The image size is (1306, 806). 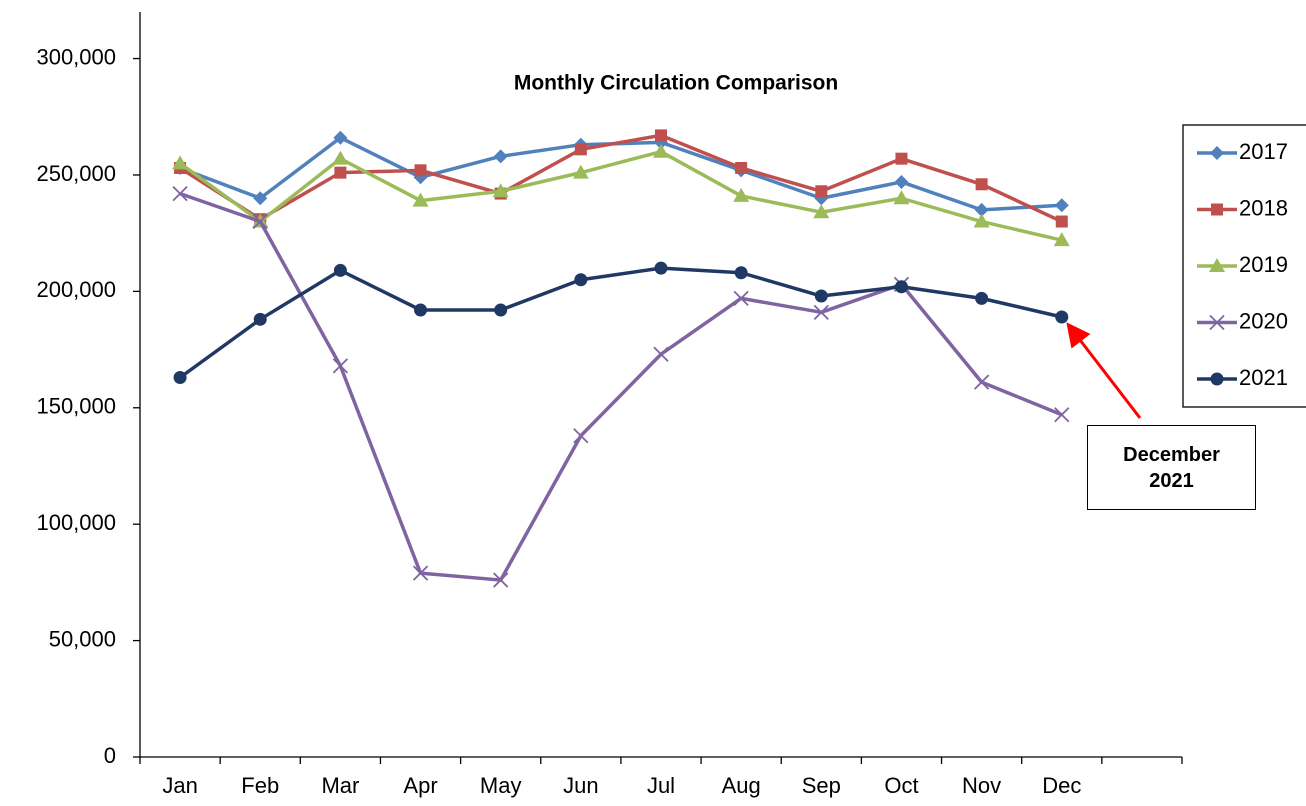 What do you see at coordinates (340, 785) in the screenshot?
I see `x-tick-label: Mar` at bounding box center [340, 785].